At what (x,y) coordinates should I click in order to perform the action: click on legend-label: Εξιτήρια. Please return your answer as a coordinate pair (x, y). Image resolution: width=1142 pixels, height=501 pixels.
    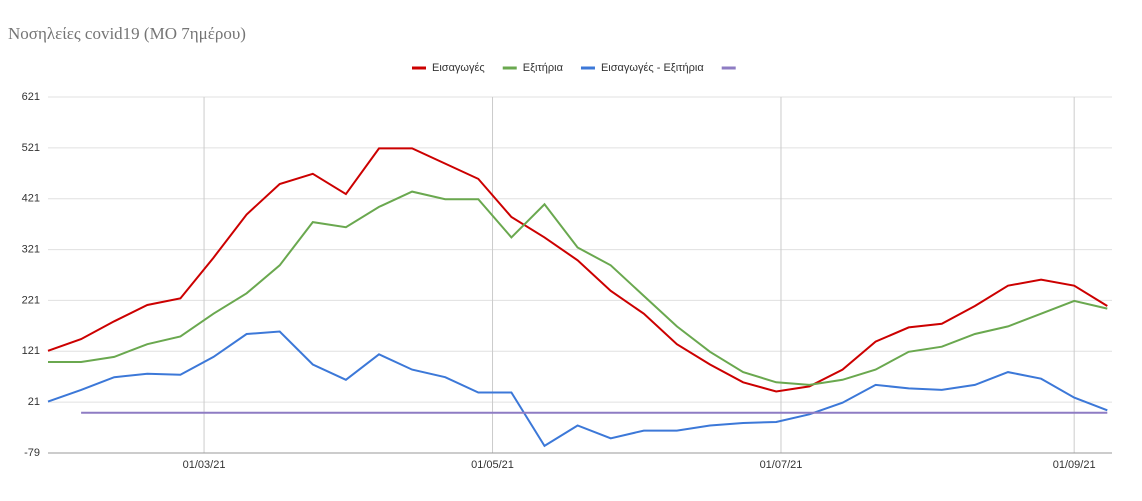
    Looking at the image, I should click on (543, 68).